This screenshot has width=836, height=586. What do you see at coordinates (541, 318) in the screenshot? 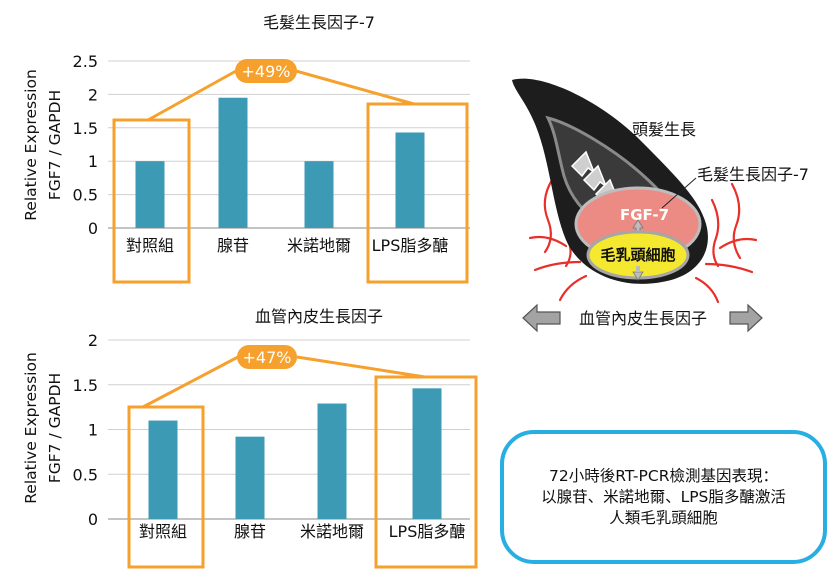
I see `left-arrow-icon` at bounding box center [541, 318].